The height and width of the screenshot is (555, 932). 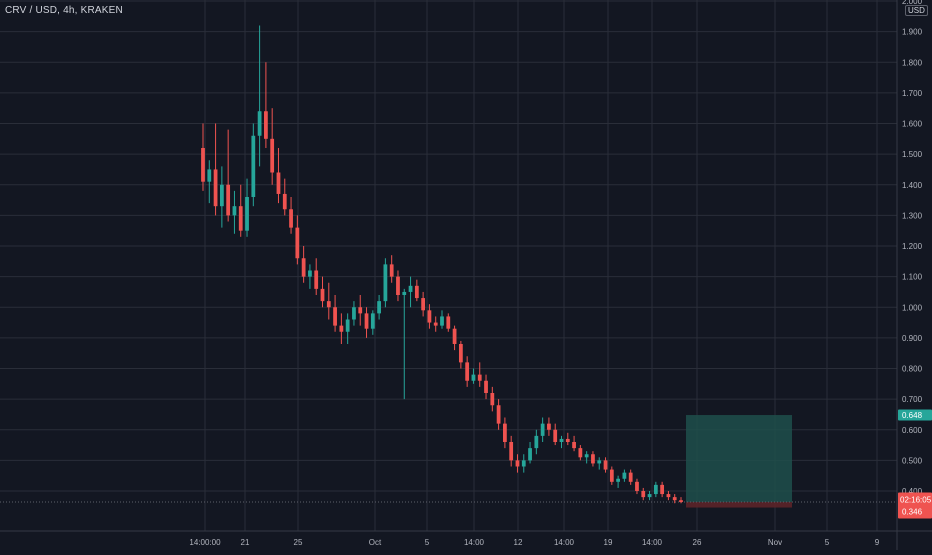 What do you see at coordinates (912, 93) in the screenshot?
I see `y-tick-label: 1.700` at bounding box center [912, 93].